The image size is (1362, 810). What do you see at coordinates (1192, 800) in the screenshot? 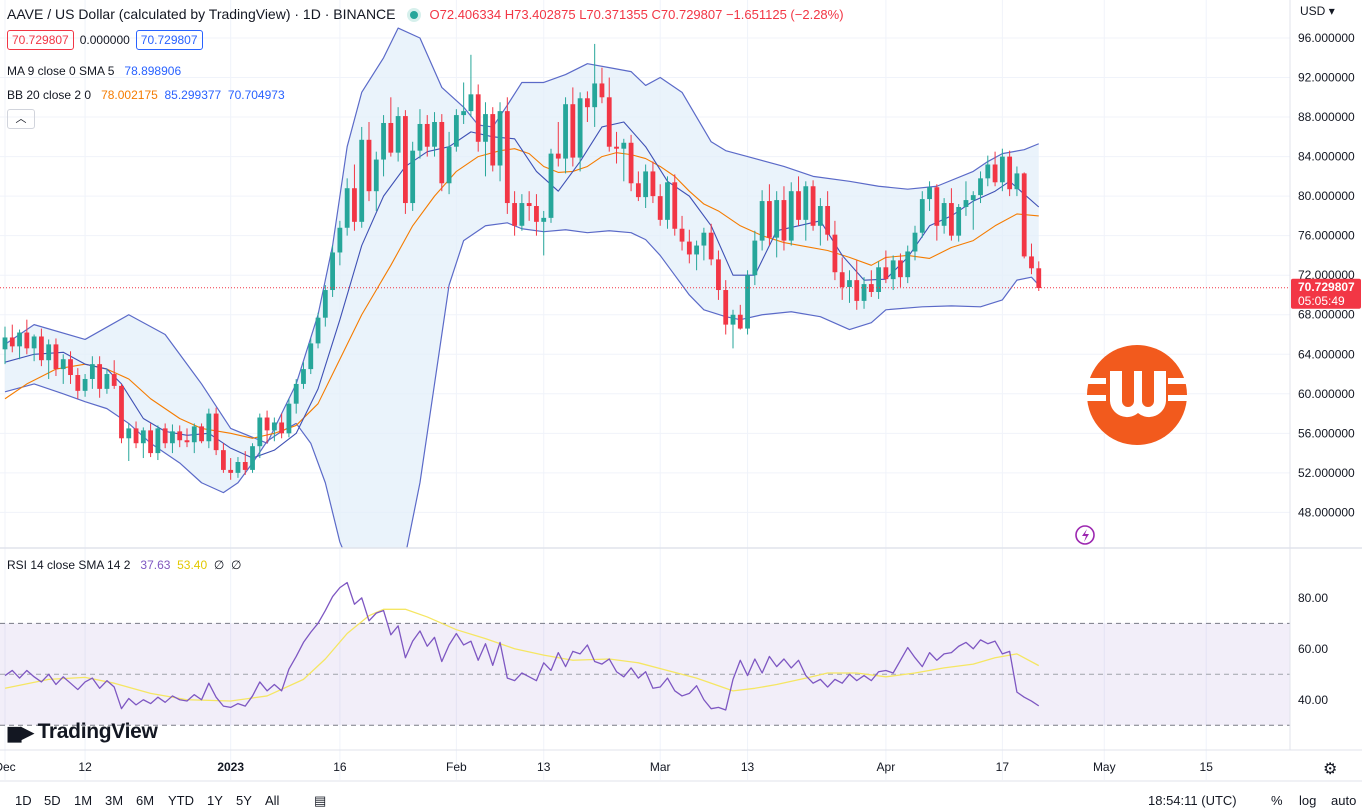
I see `utc-clock: 18:54:11 (UTC)` at bounding box center [1192, 800].